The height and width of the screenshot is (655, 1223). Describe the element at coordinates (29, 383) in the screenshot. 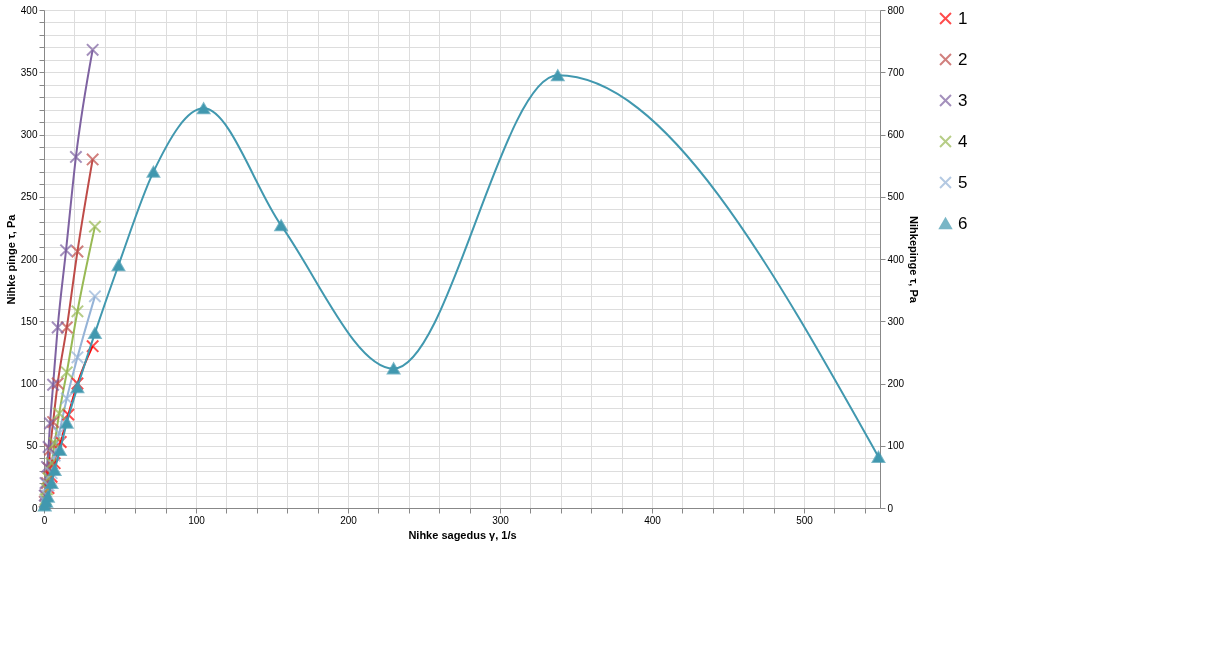

I see `y-tick-label: 100` at that location.